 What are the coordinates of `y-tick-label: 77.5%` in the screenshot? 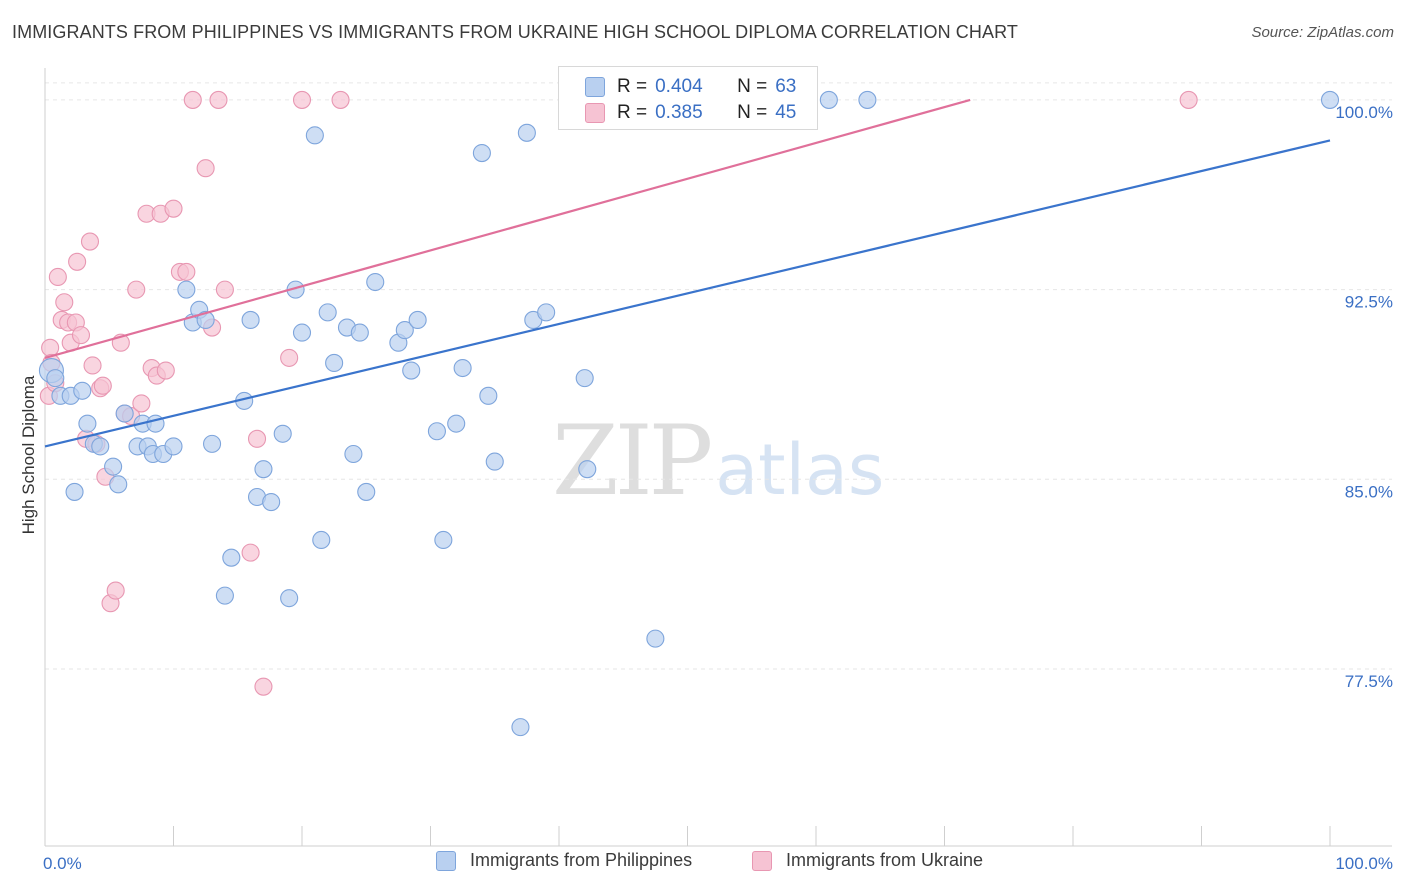 It's located at (1369, 681).